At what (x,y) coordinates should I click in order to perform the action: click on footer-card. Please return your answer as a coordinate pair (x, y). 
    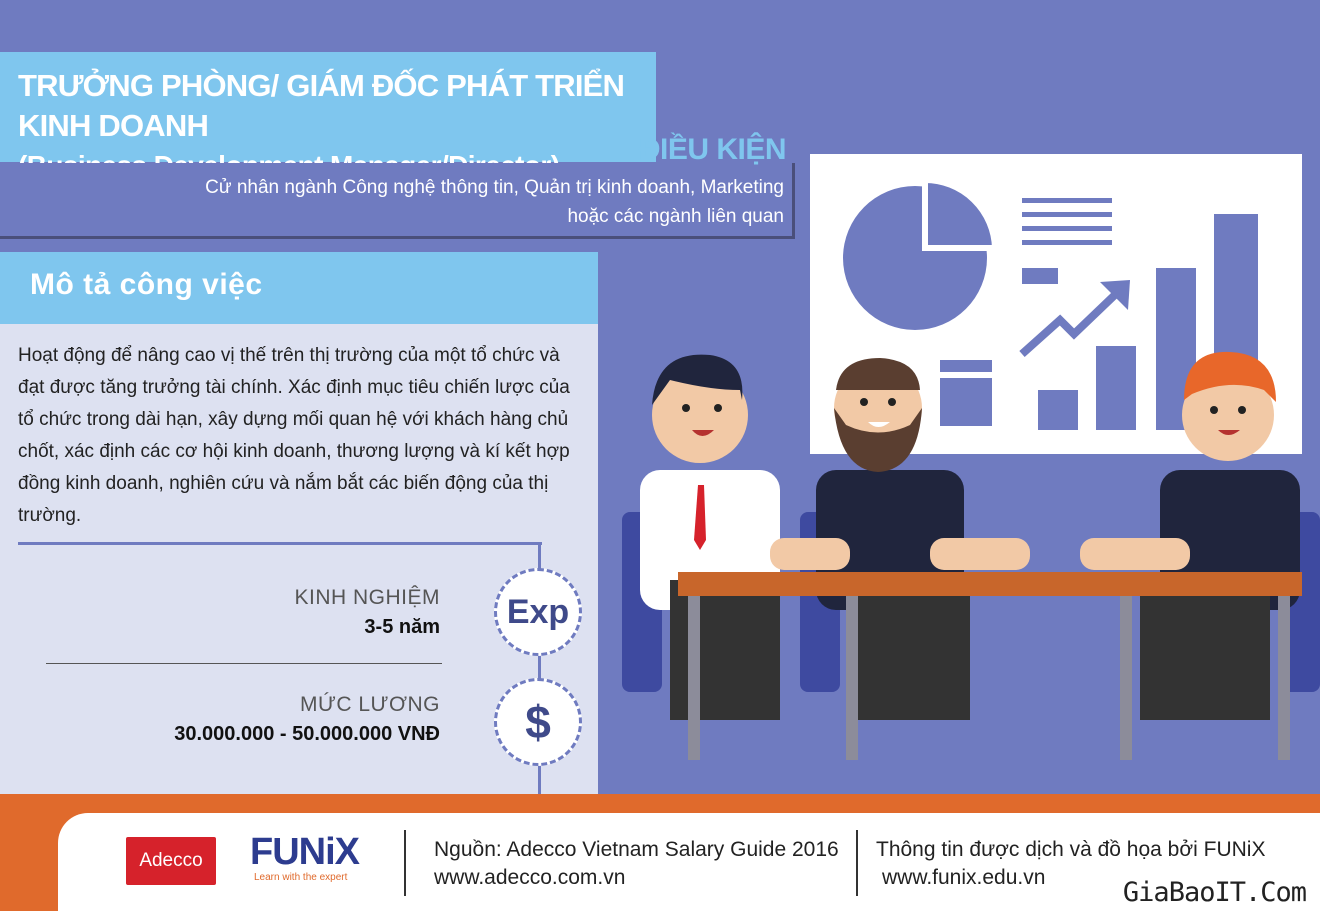
    Looking at the image, I should click on (689, 862).